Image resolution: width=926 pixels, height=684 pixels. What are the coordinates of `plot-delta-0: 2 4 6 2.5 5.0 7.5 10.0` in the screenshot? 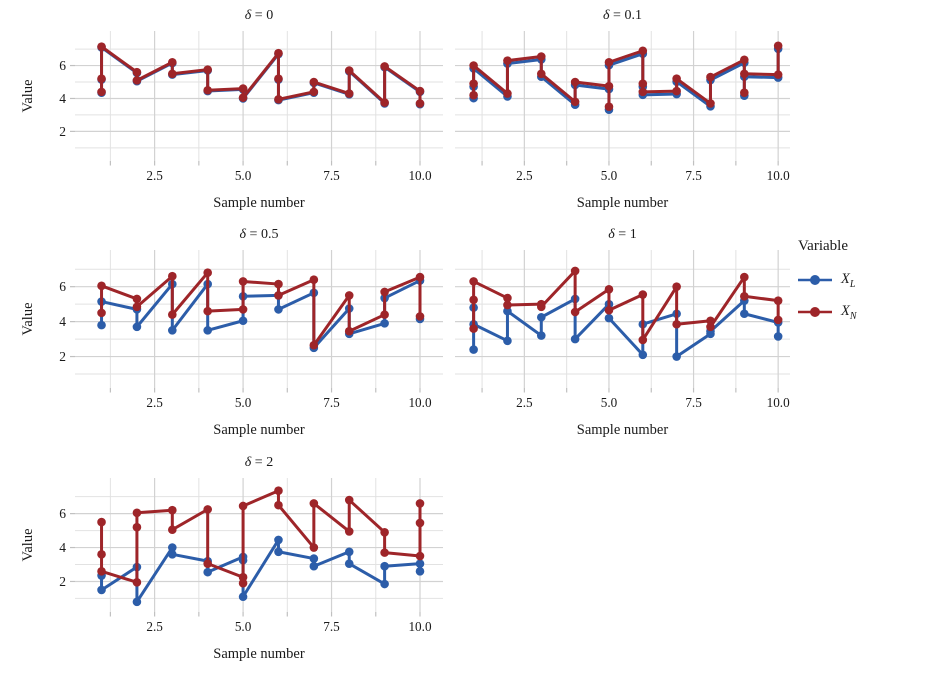 It's located at (251, 107).